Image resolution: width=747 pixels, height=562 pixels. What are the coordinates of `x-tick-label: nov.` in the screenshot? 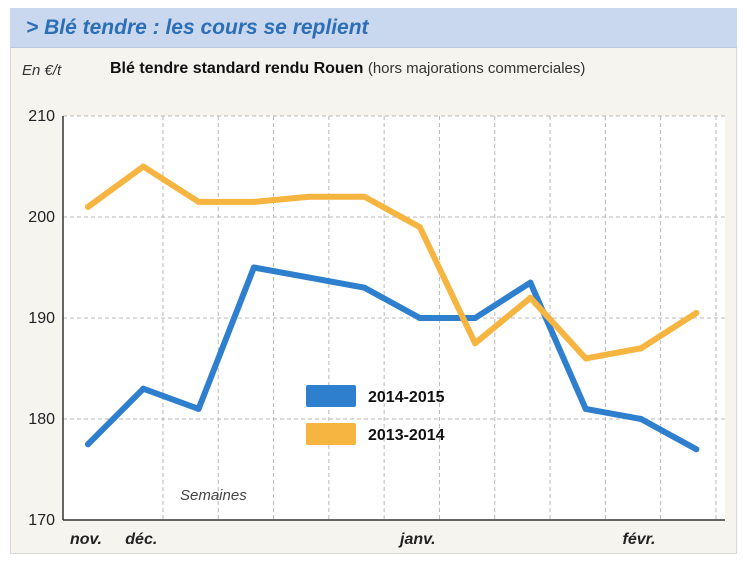 It's located at (86, 539).